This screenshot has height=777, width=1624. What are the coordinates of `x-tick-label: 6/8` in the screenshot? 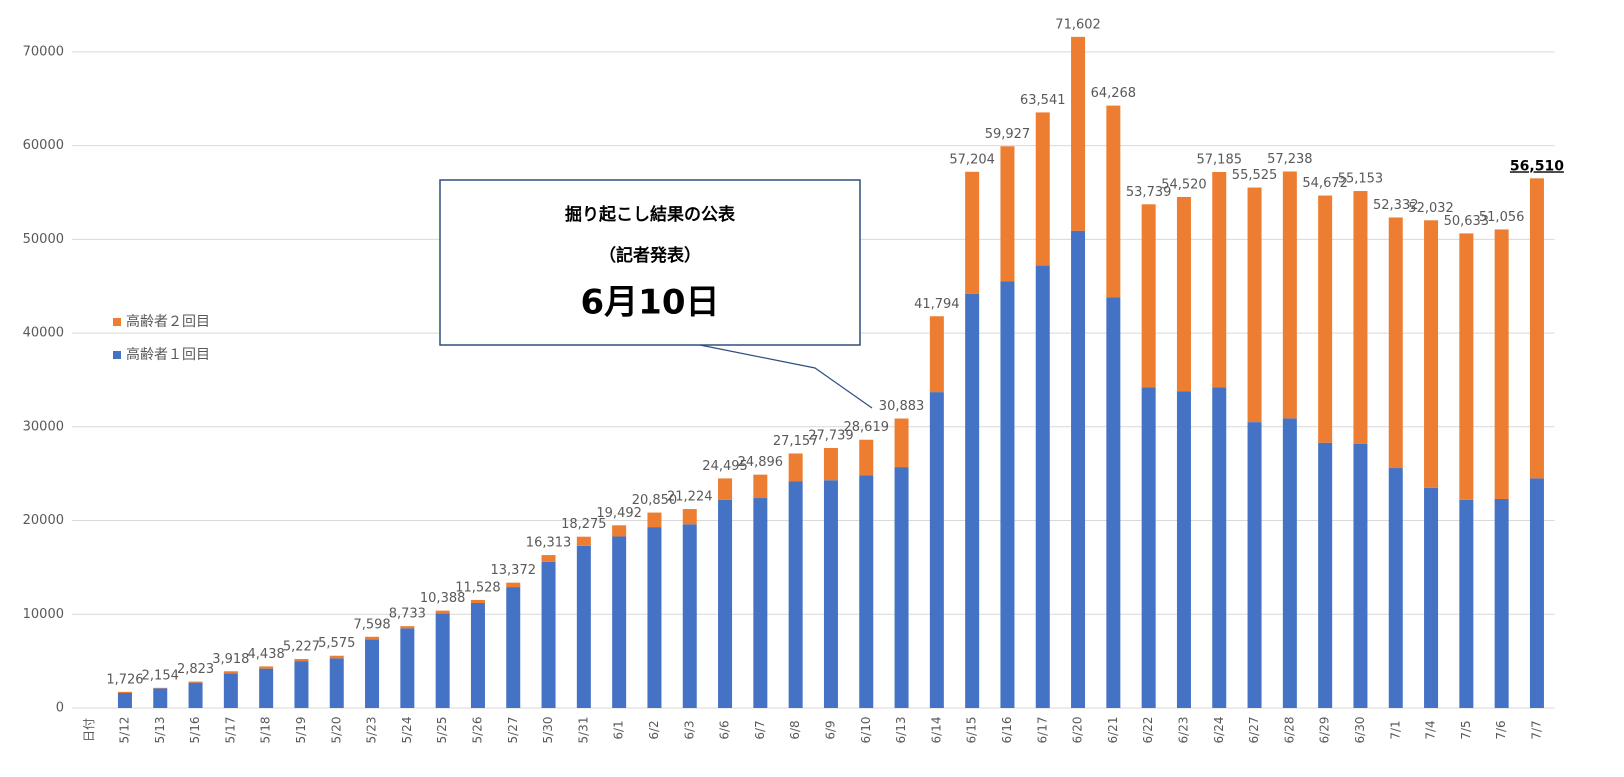 It's located at (795, 729).